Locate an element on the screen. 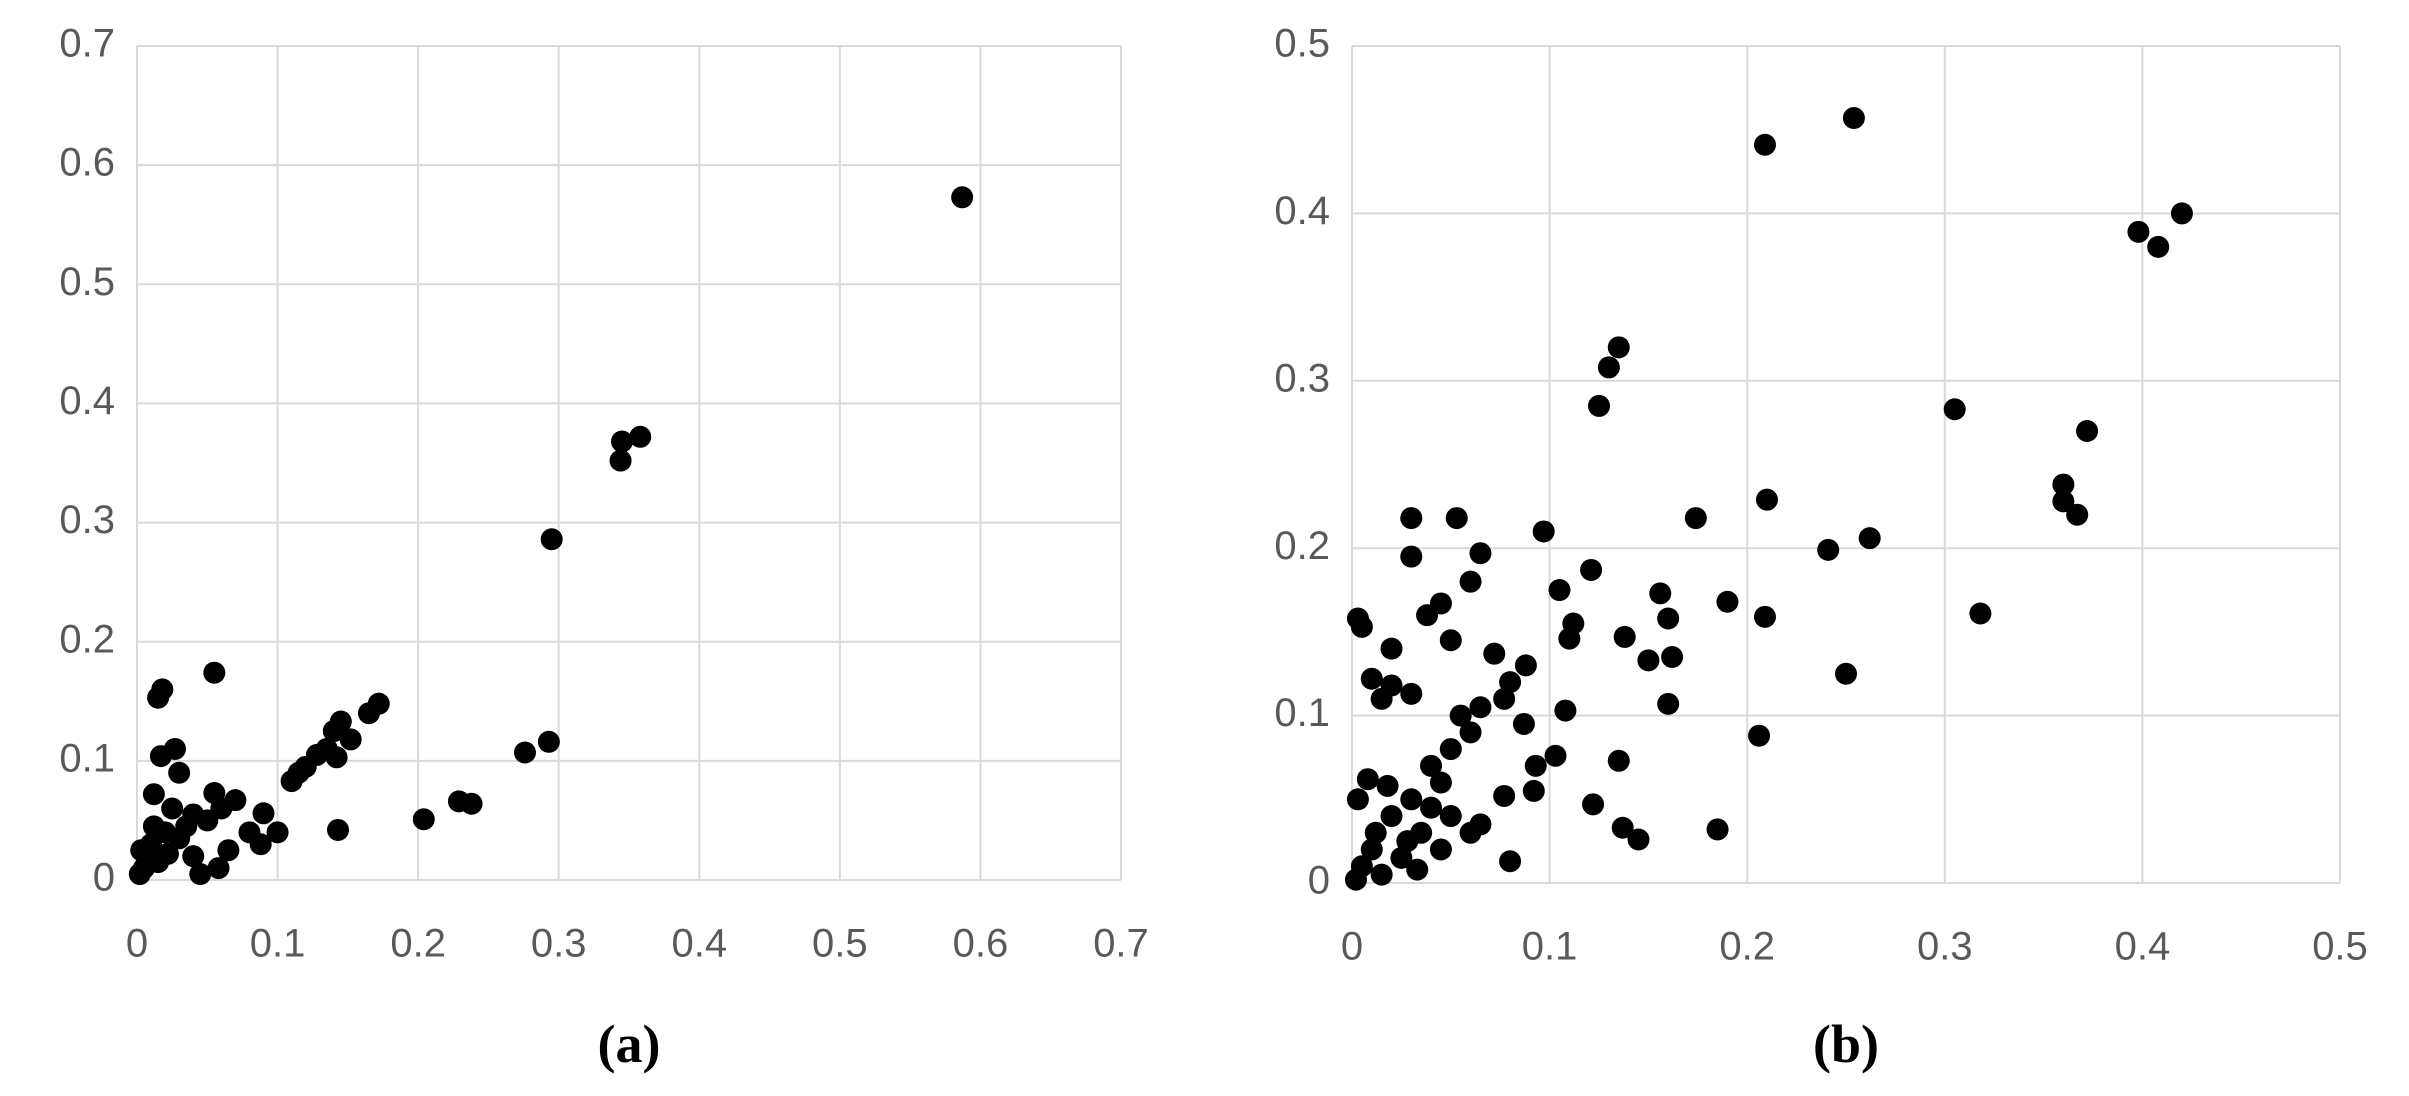 Image resolution: width=2409 pixels, height=1096 pixels. x-tick-label: 0.7 is located at coordinates (1121, 944).